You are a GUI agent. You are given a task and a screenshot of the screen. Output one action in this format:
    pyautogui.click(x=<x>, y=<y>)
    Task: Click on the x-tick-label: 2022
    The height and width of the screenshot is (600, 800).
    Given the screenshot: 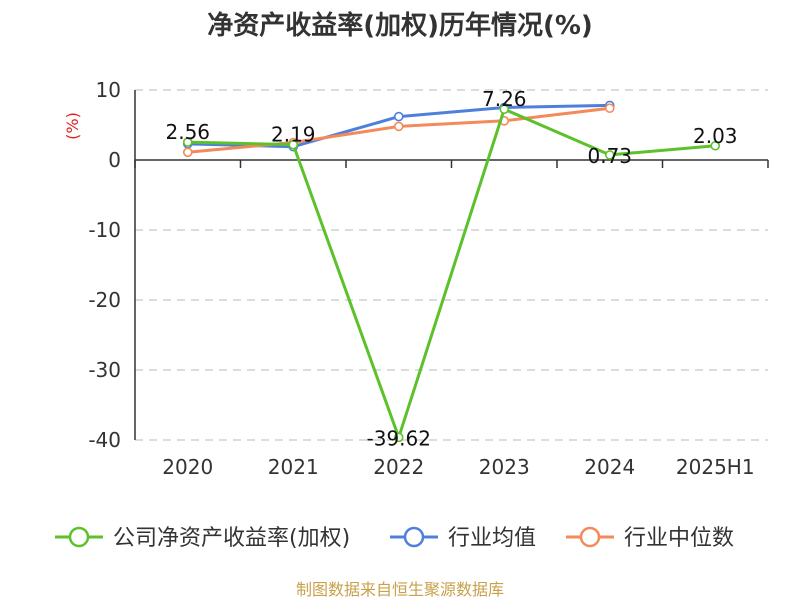 What is the action you would take?
    pyautogui.click(x=398, y=467)
    